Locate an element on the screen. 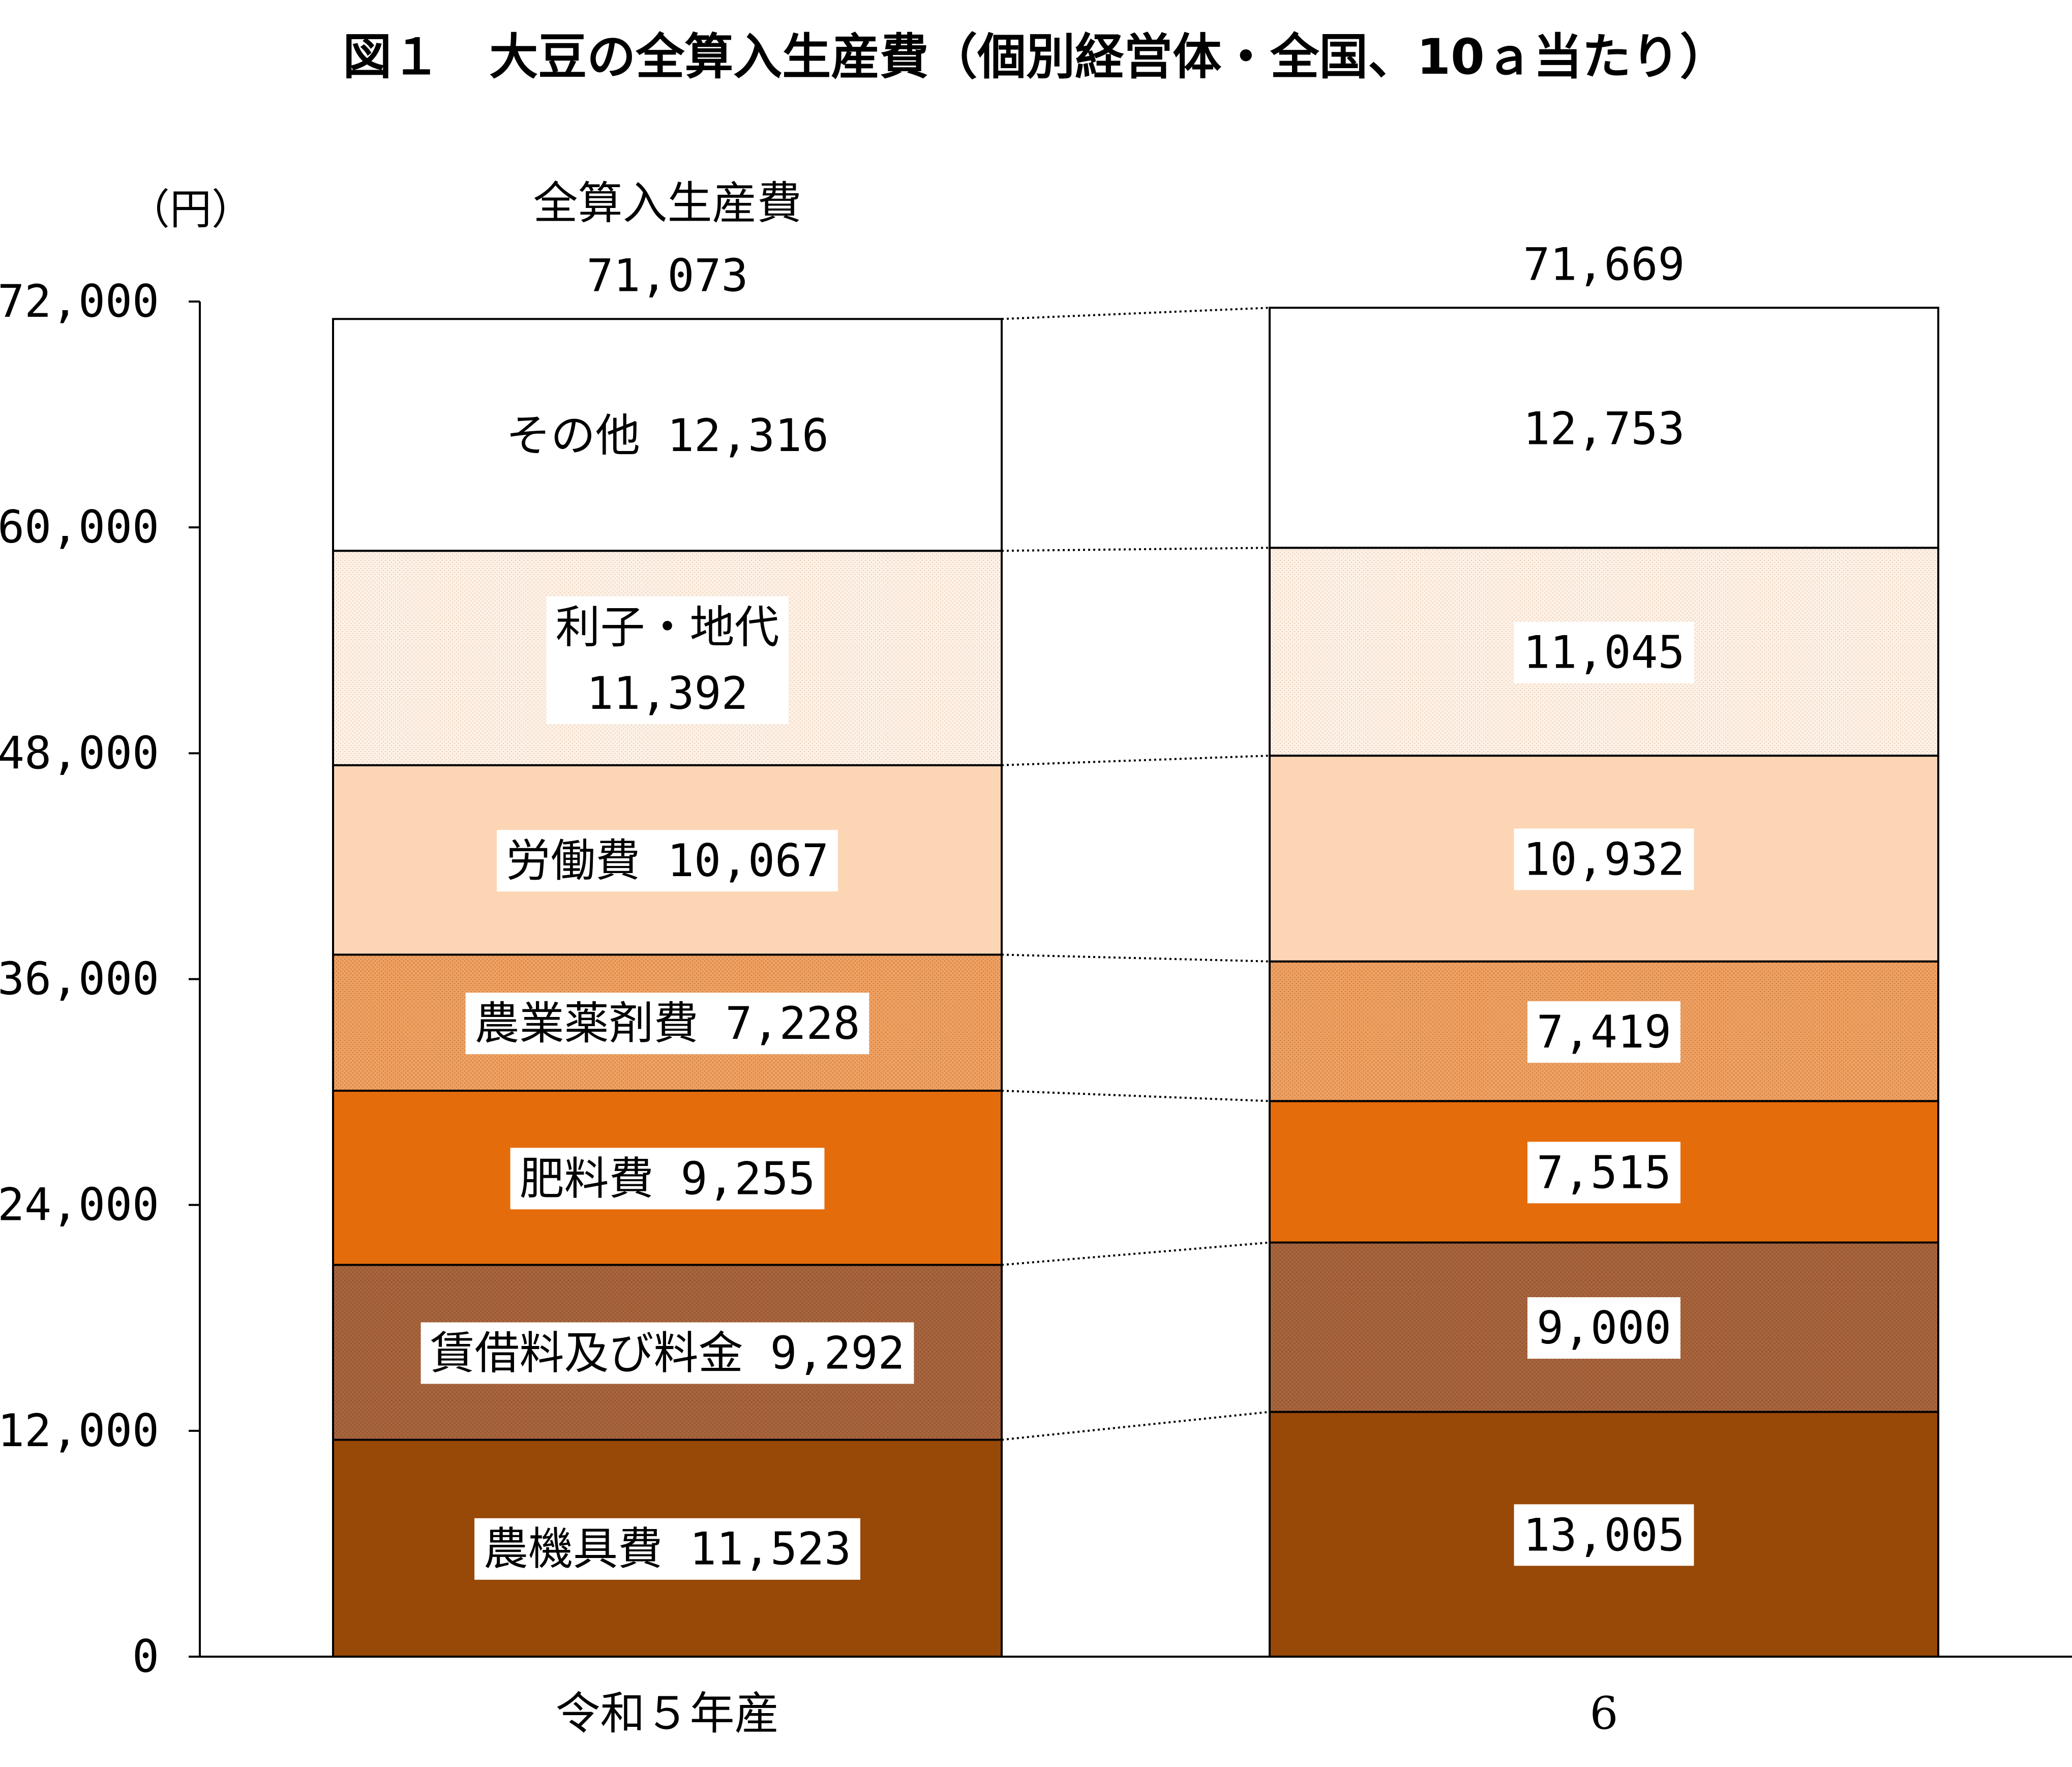  data-label: 利子・地代 11,392 is located at coordinates (668, 661).